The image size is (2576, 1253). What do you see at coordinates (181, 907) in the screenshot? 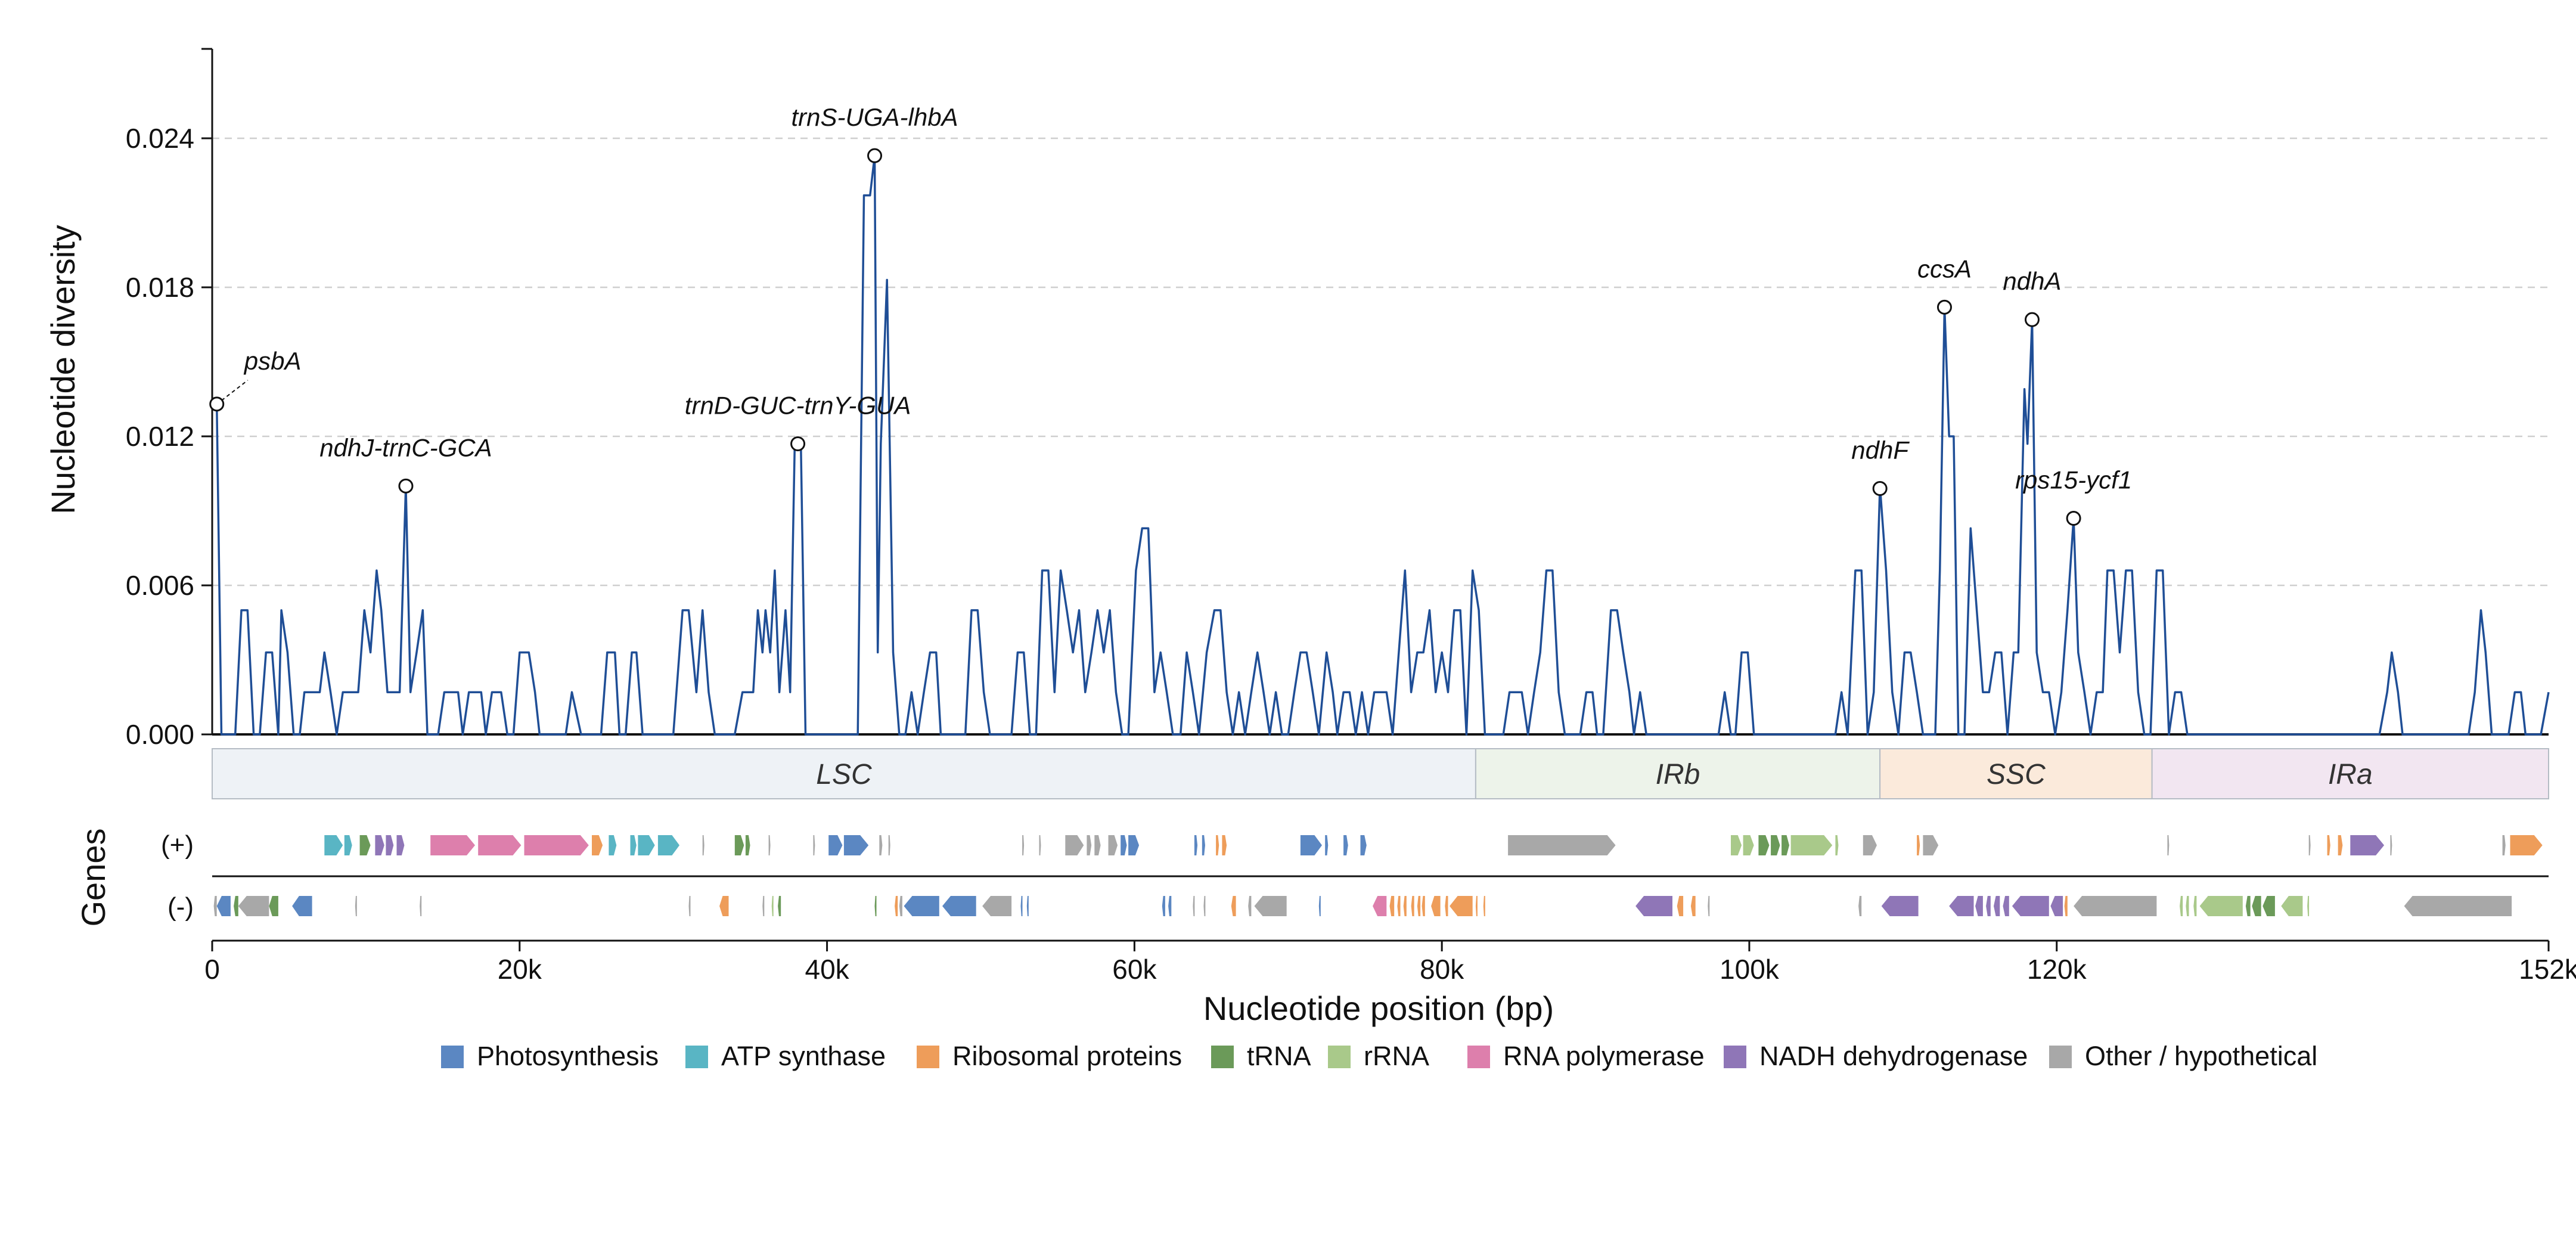
I see `minus-strand-label: (-)` at bounding box center [181, 907].